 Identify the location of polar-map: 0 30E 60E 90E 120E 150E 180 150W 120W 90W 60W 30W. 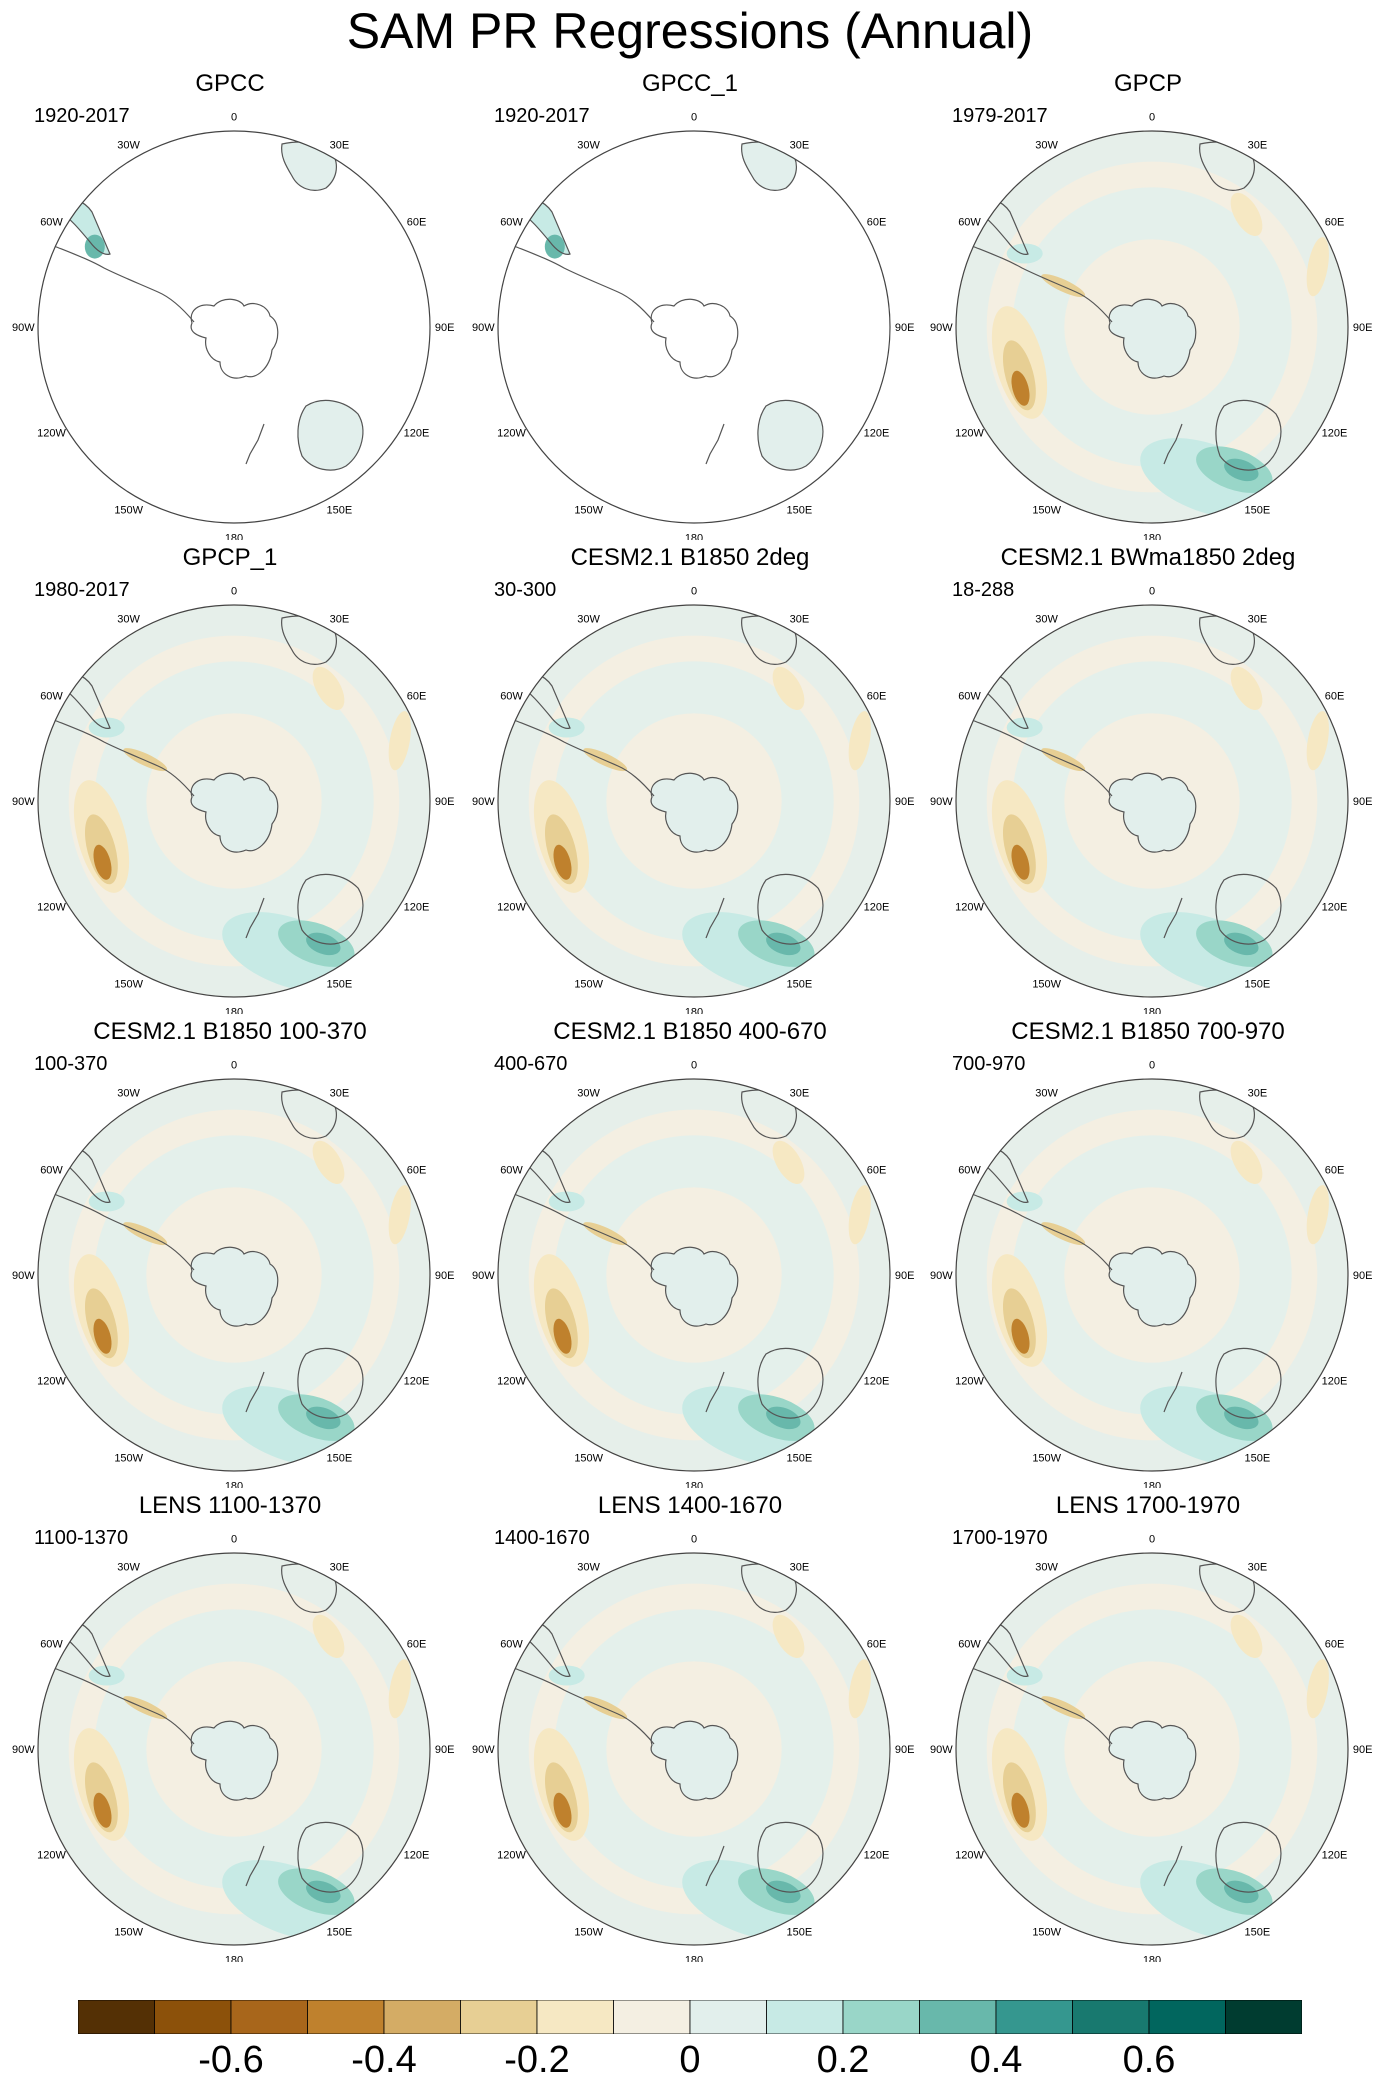
(693, 1747).